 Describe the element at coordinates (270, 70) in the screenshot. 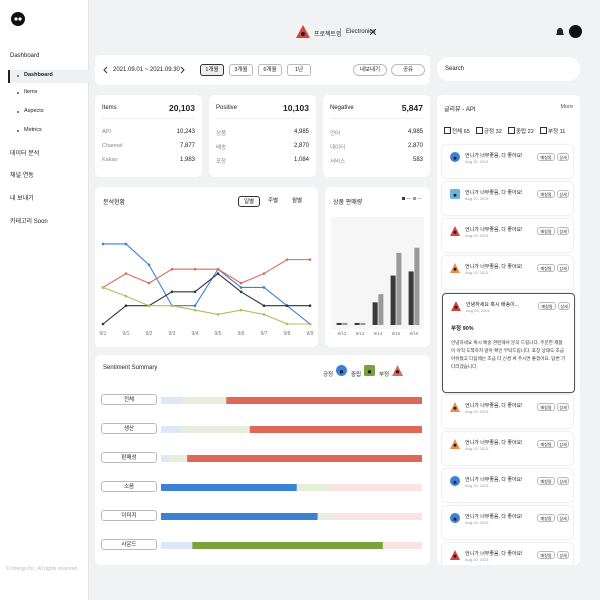

I see `period-button: 6개월` at that location.